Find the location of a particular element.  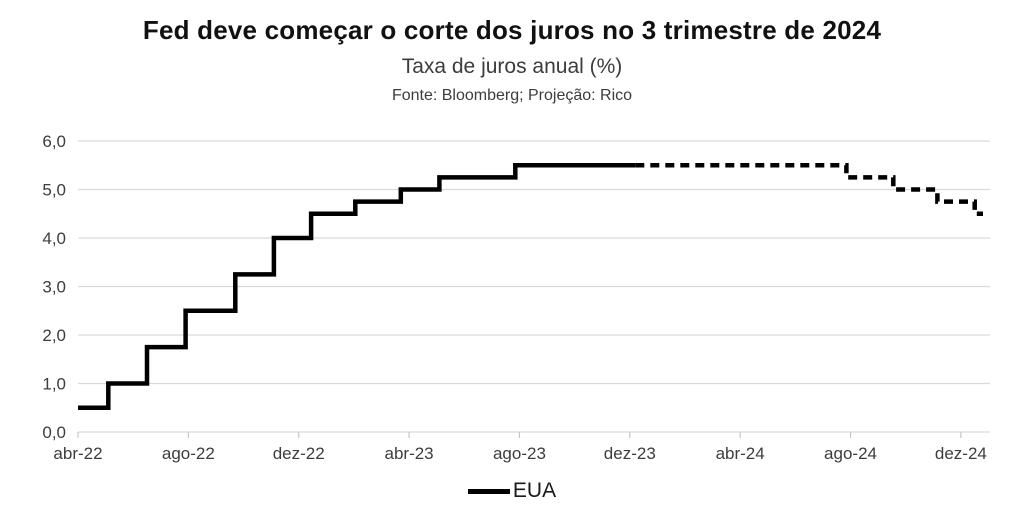

chart-subtitle: Taxa de juros anual (%) is located at coordinates (512, 66).